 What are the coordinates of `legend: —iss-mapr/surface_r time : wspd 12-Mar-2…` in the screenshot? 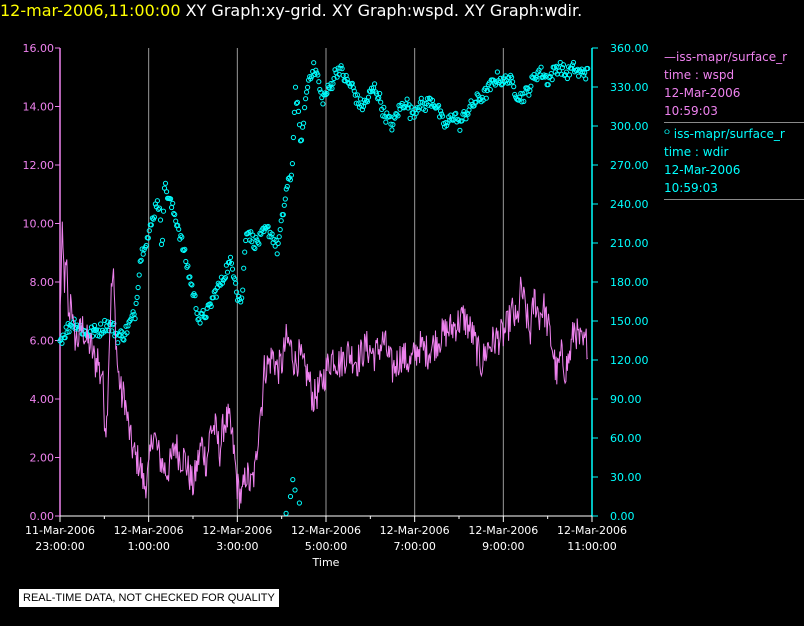 It's located at (734, 125).